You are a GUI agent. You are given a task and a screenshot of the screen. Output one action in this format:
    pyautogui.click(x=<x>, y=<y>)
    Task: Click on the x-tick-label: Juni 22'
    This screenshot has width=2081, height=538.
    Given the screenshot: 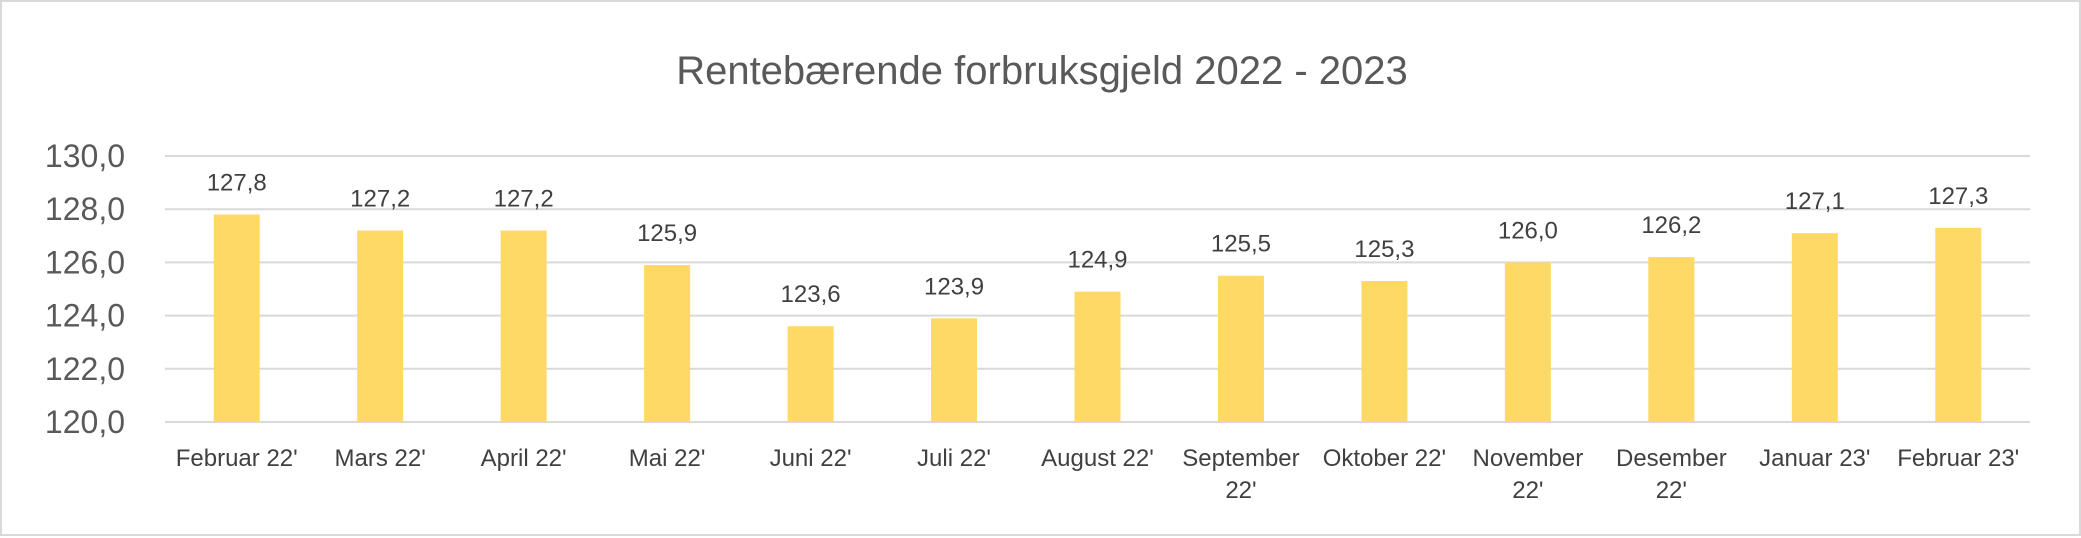 What is the action you would take?
    pyautogui.click(x=811, y=458)
    